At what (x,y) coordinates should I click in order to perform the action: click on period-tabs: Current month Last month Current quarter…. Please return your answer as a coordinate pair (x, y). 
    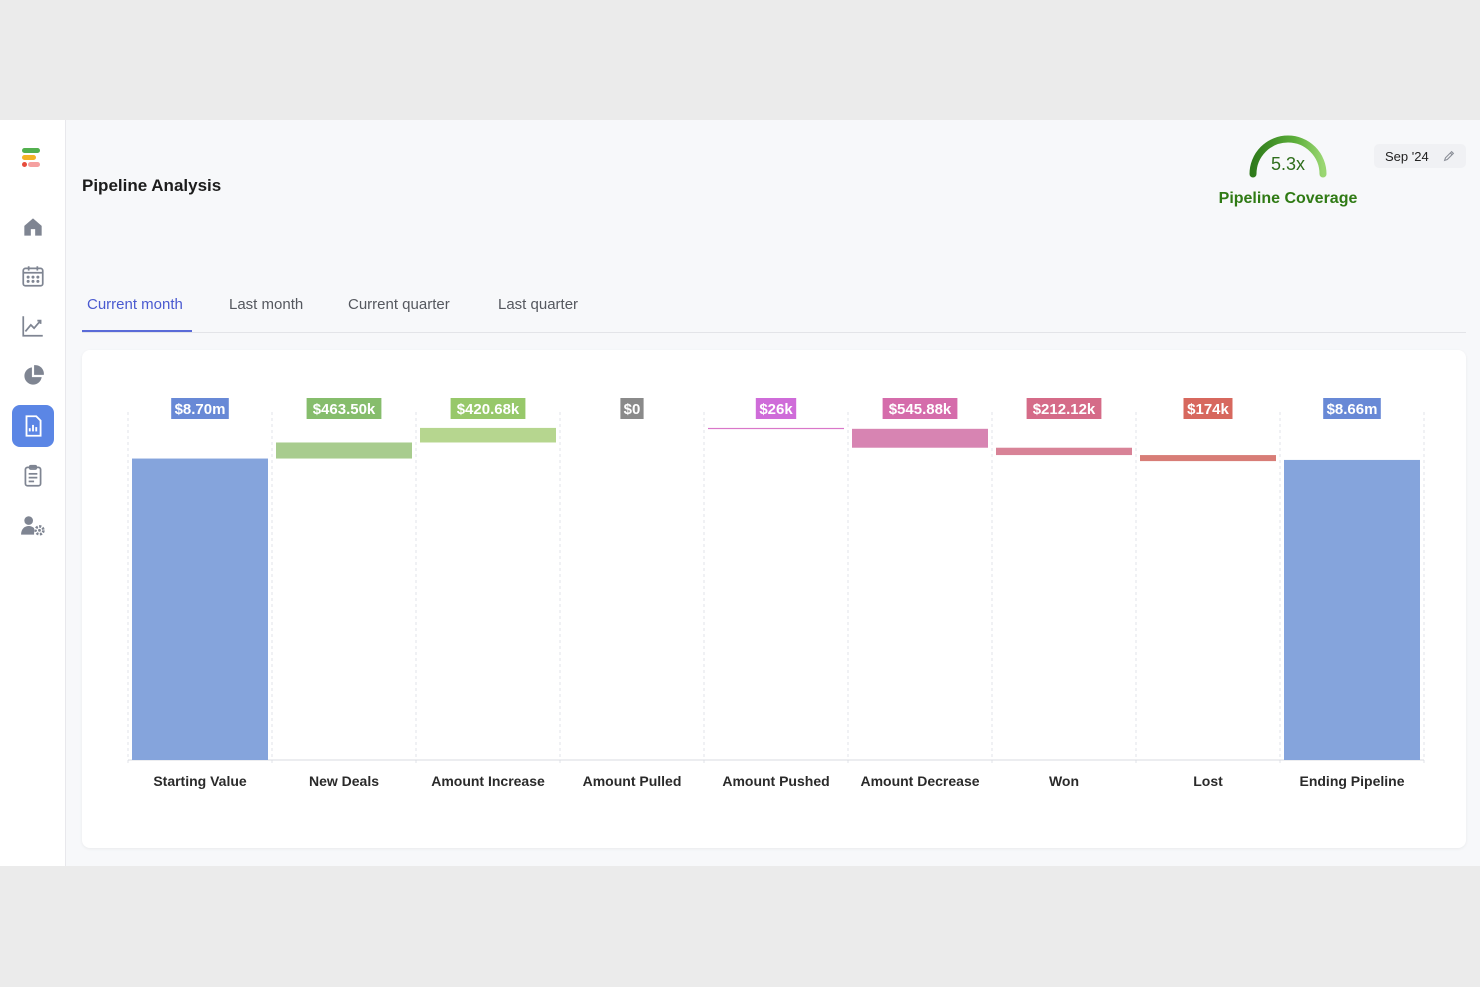
    Looking at the image, I should click on (774, 309).